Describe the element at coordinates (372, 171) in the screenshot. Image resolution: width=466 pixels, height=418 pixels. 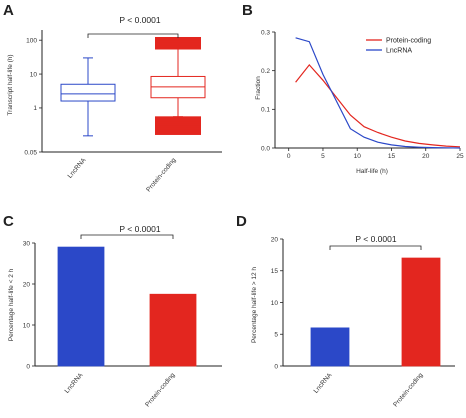
I see `panel-b-x-label: Half-life (h)` at that location.